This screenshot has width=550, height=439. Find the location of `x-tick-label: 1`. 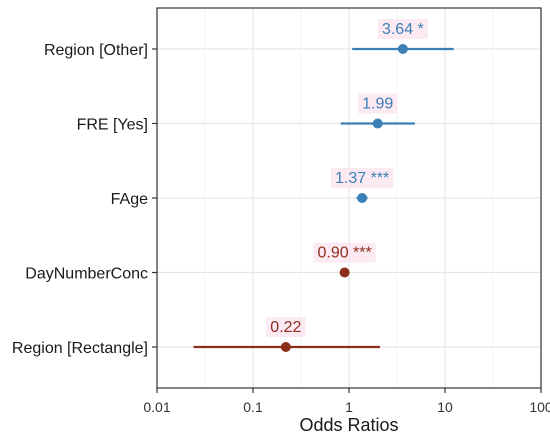

x-tick-label: 1 is located at coordinates (349, 407).